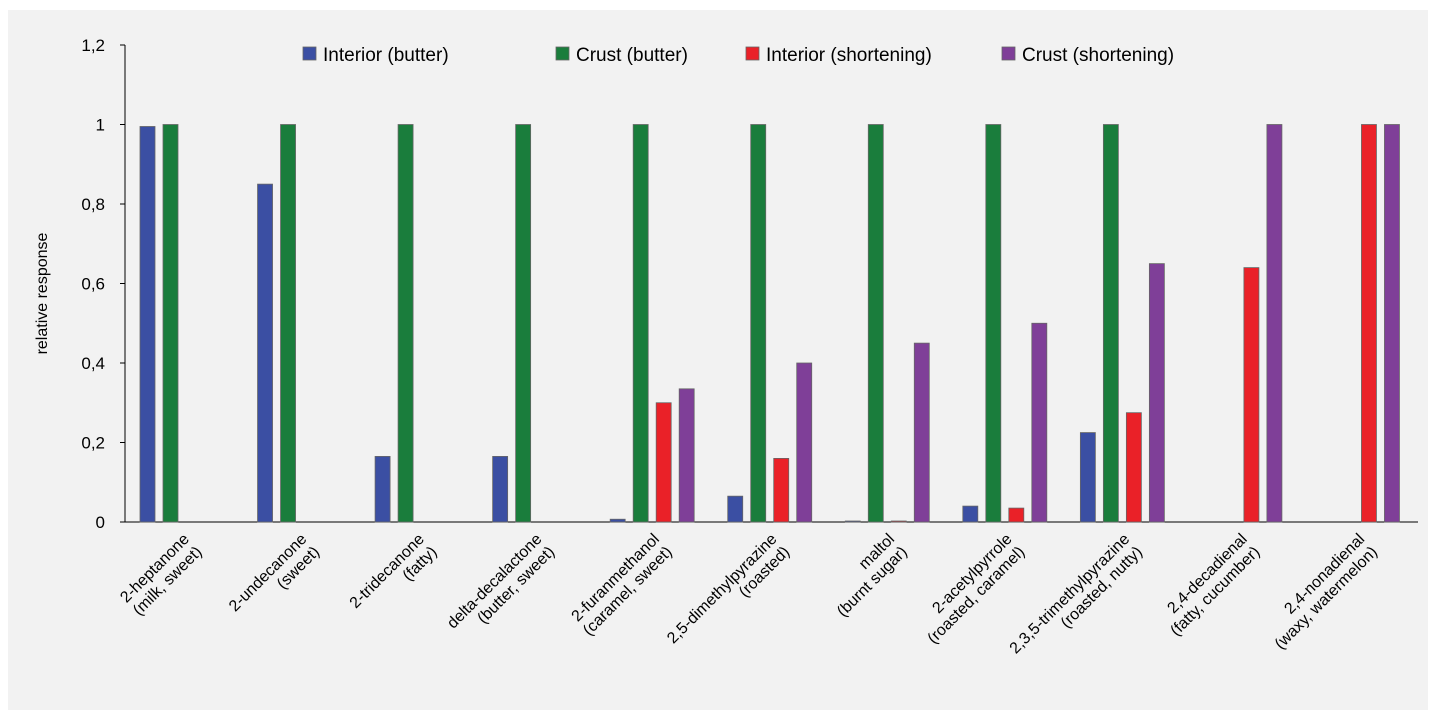 The width and height of the screenshot is (1437, 725). What do you see at coordinates (632, 55) in the screenshot?
I see `legend-label: Crust (butter)` at bounding box center [632, 55].